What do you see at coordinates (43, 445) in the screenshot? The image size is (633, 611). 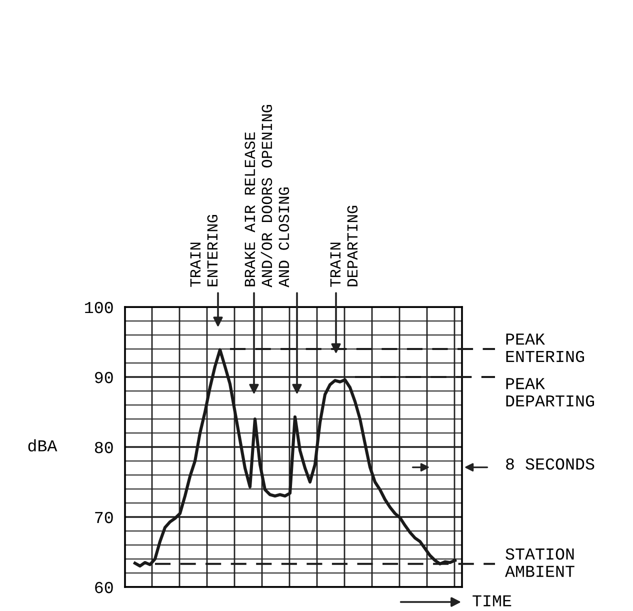 I see `y-axis-title: dBA` at bounding box center [43, 445].